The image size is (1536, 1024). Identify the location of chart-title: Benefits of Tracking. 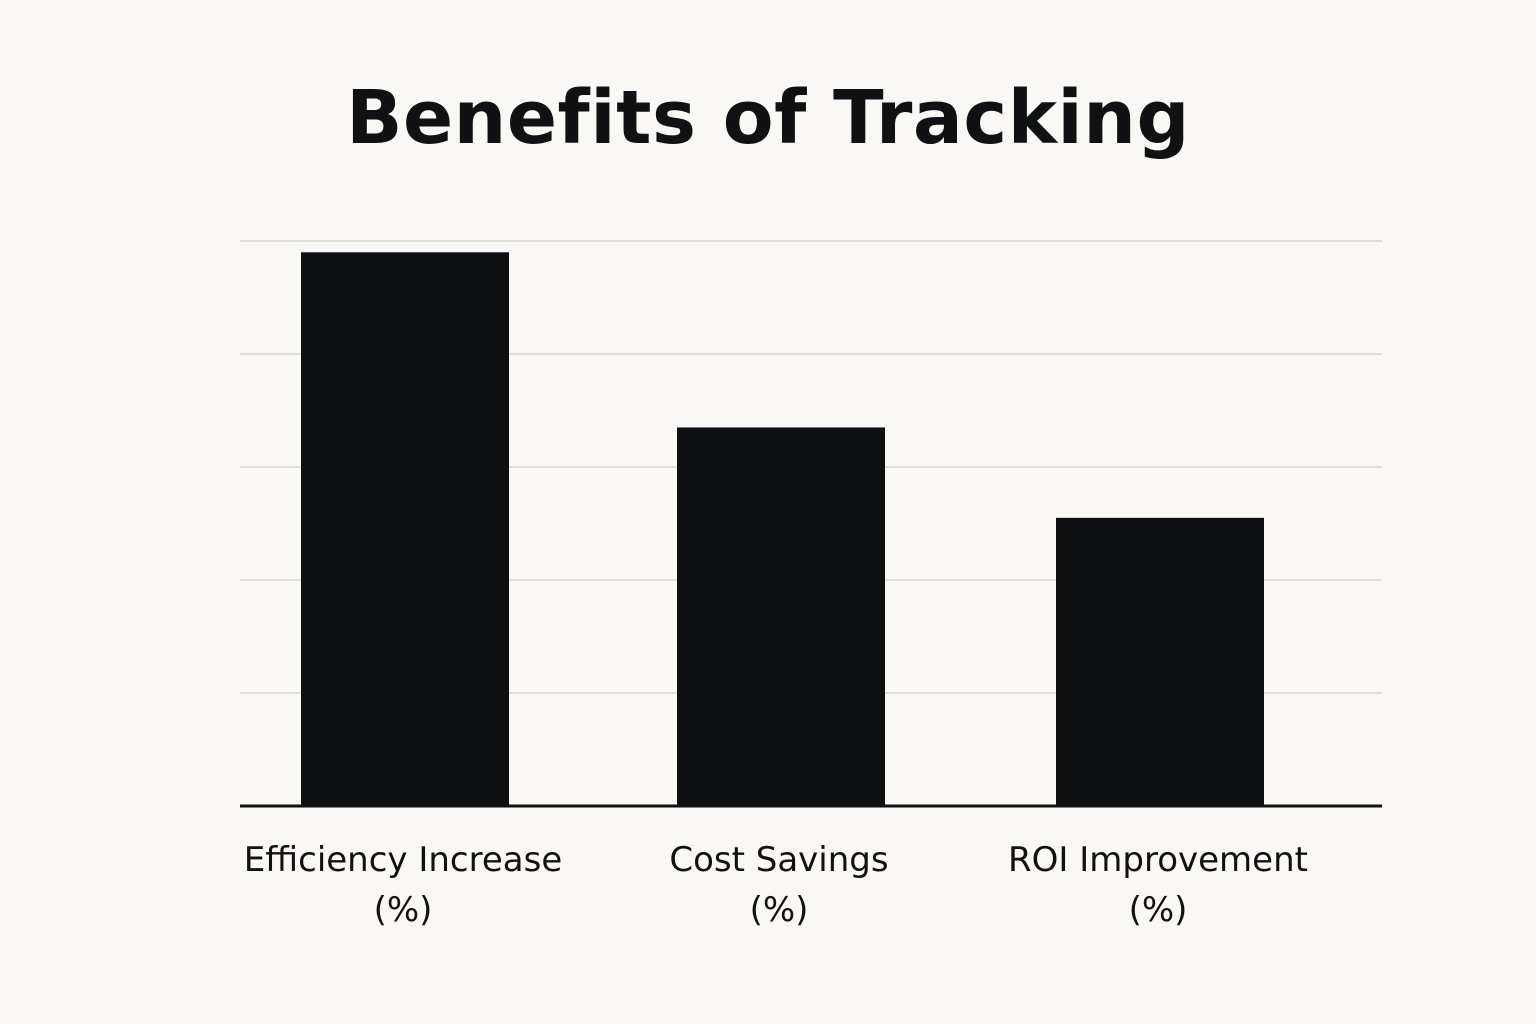
(768, 118).